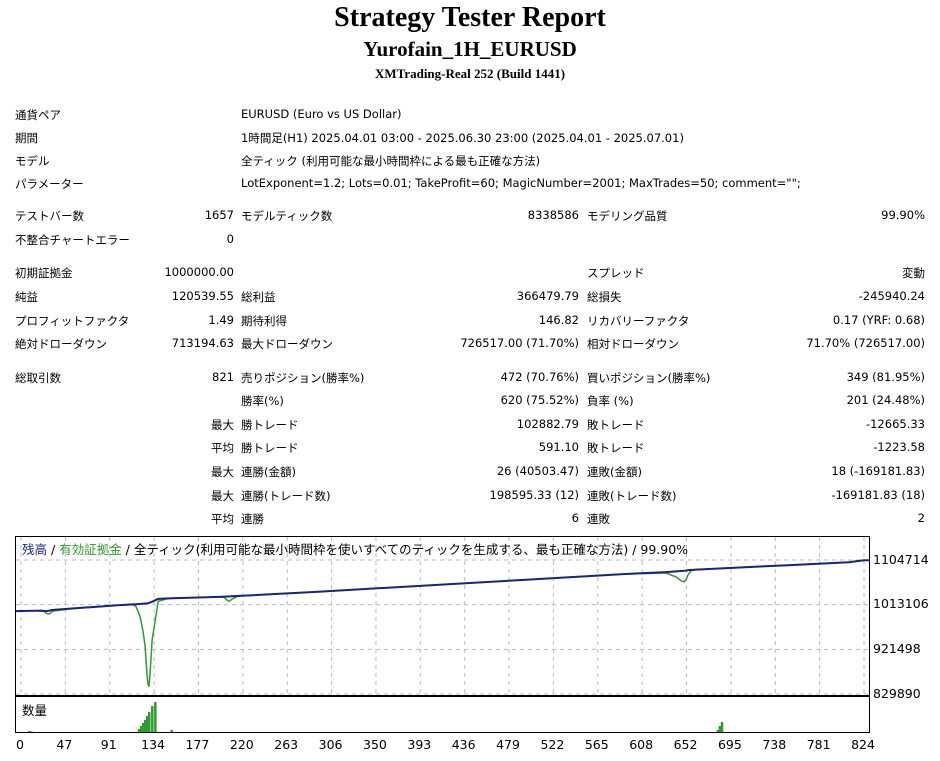 The width and height of the screenshot is (940, 761). I want to click on volume-chart: 数量, so click(442, 714).